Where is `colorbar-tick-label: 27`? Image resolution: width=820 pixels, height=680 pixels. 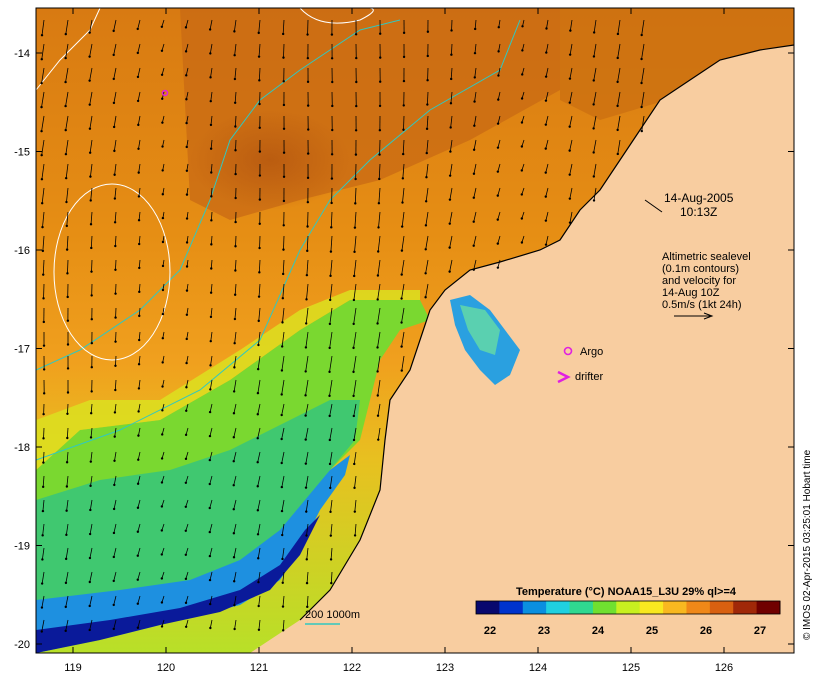 colorbar-tick-label: 27 is located at coordinates (760, 631).